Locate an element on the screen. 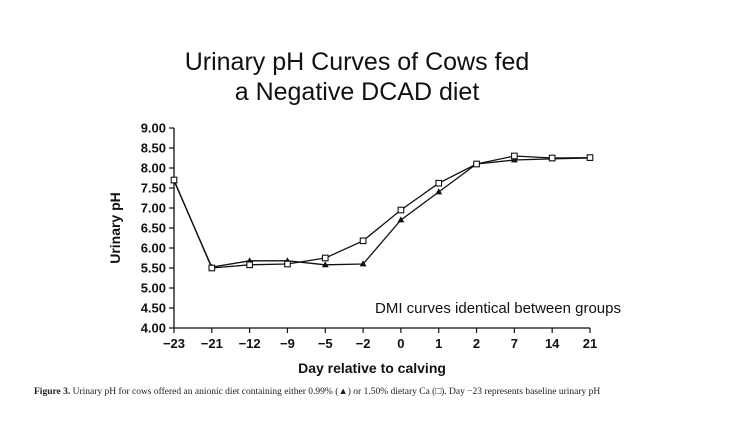 This screenshot has width=736, height=448. x-tick-label: 0 is located at coordinates (400, 343).